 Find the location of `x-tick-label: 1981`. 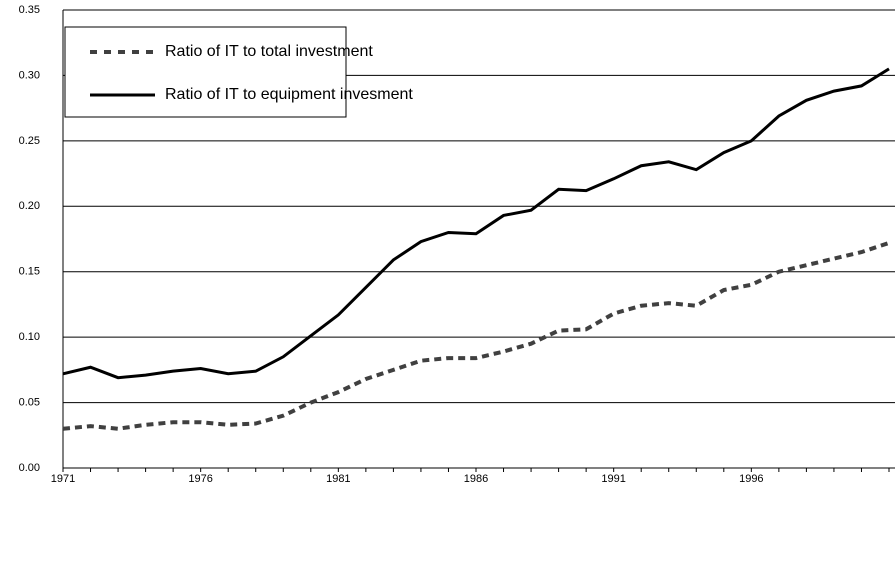

x-tick-label: 1981 is located at coordinates (338, 479).